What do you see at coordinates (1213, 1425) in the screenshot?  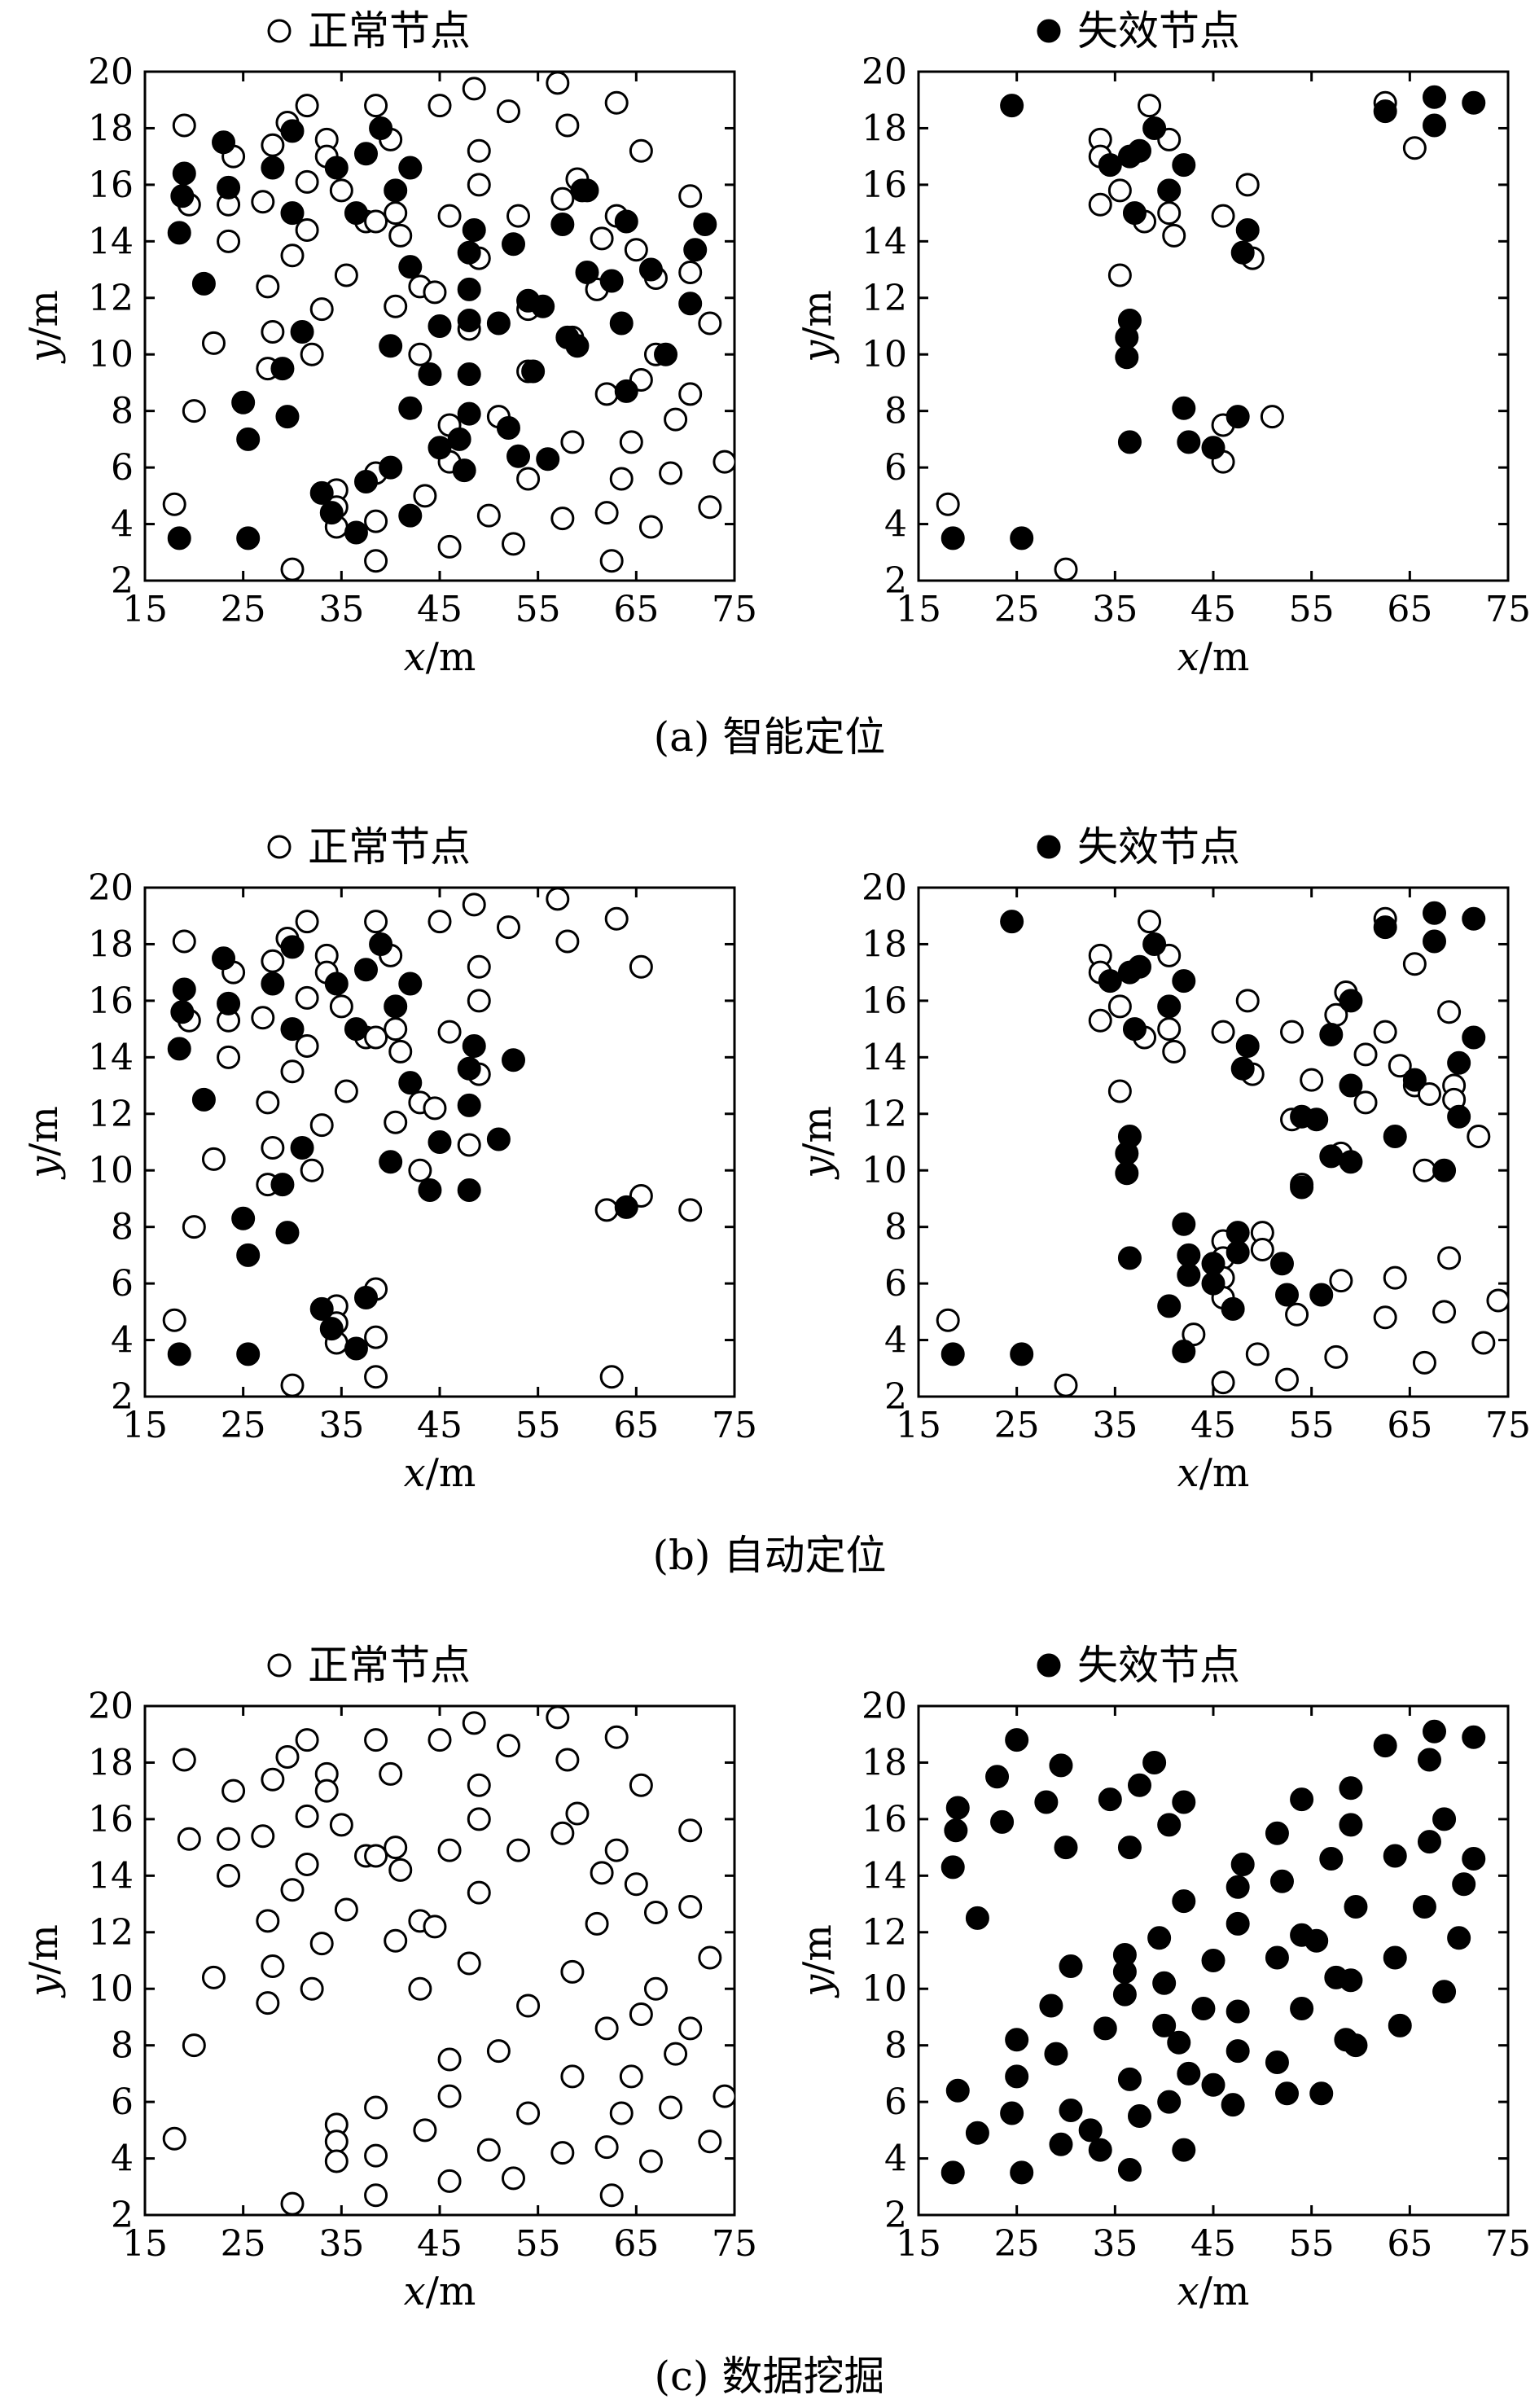 I see `x-tick-label: 45` at bounding box center [1213, 1425].